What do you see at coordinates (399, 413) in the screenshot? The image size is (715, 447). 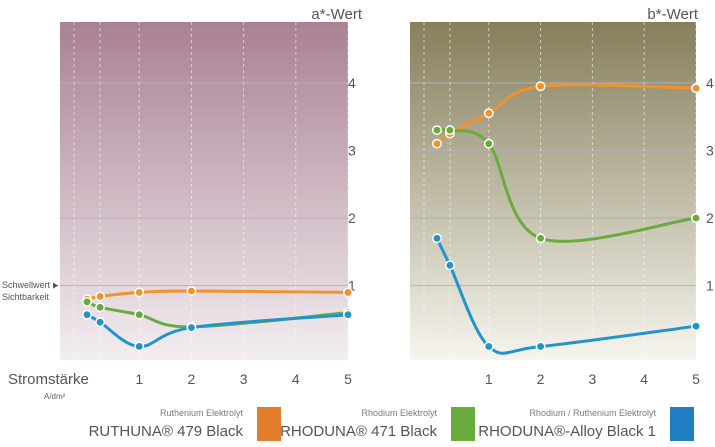 I see `legend-category: Rhodium Elektrolyt` at bounding box center [399, 413].